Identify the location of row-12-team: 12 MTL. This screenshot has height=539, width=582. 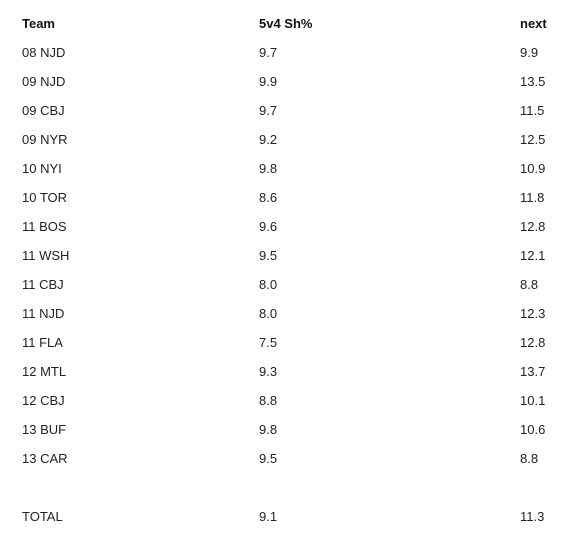
(44, 371).